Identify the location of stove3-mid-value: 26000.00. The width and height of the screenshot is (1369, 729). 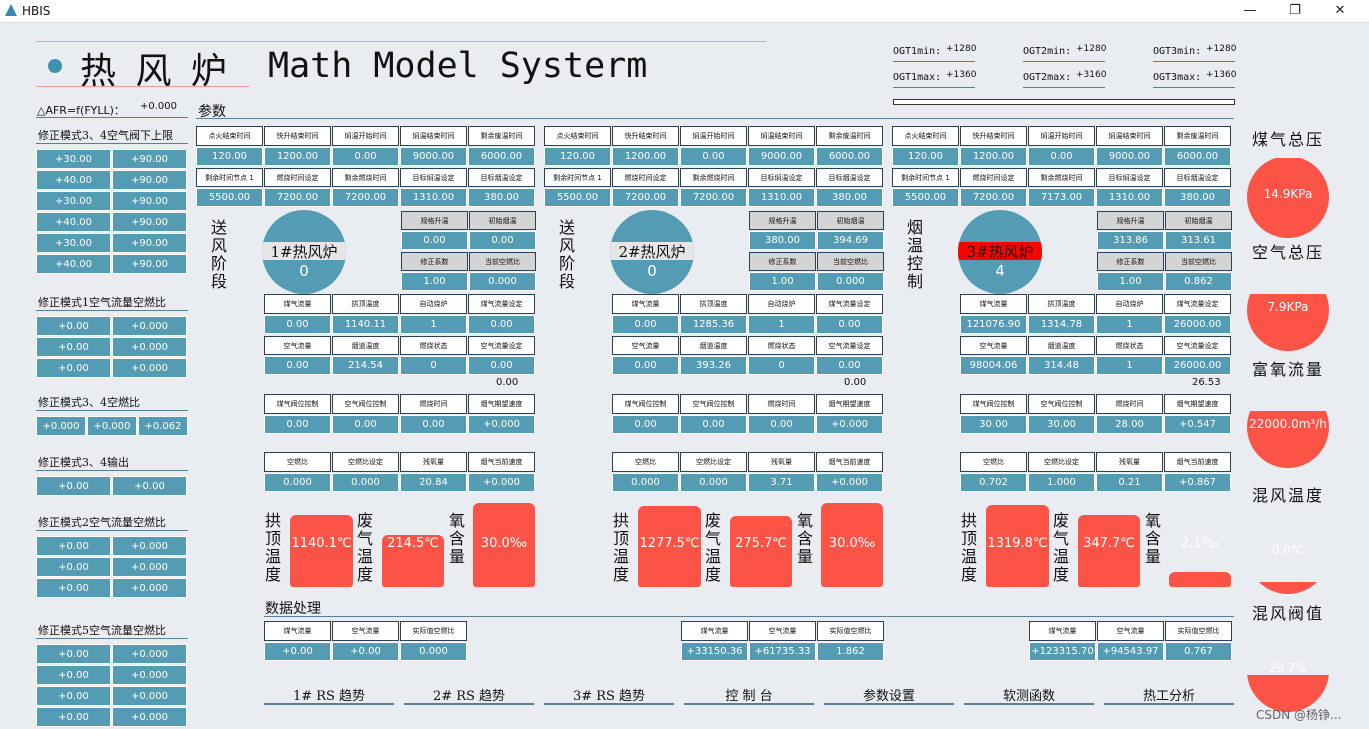
(1197, 324).